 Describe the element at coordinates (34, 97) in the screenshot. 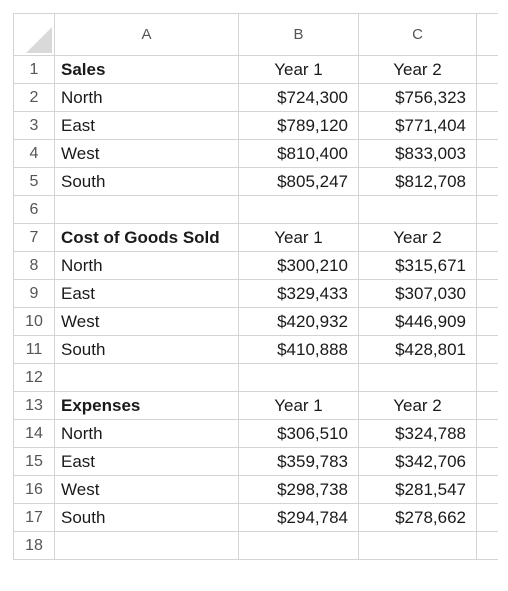

I see `row-header: 2` at that location.